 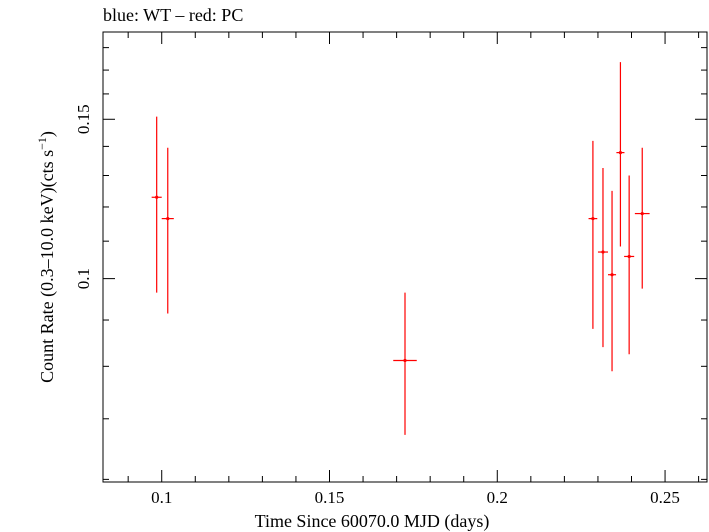 I want to click on x-tick-label: 0.1, so click(x=161, y=497).